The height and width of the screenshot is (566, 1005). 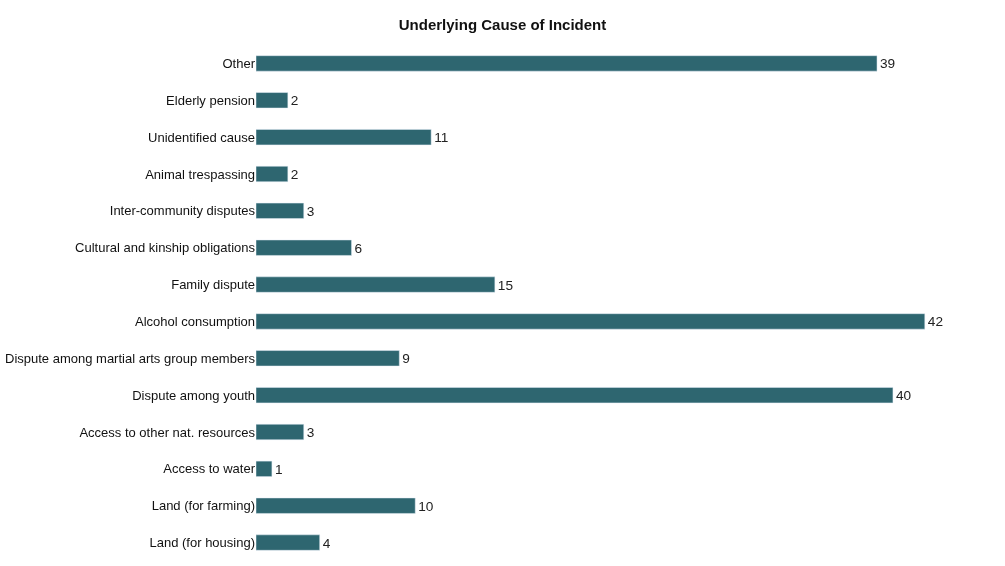 What do you see at coordinates (165, 248) in the screenshot?
I see `y-tick-label: Cultural and kinship obligations` at bounding box center [165, 248].